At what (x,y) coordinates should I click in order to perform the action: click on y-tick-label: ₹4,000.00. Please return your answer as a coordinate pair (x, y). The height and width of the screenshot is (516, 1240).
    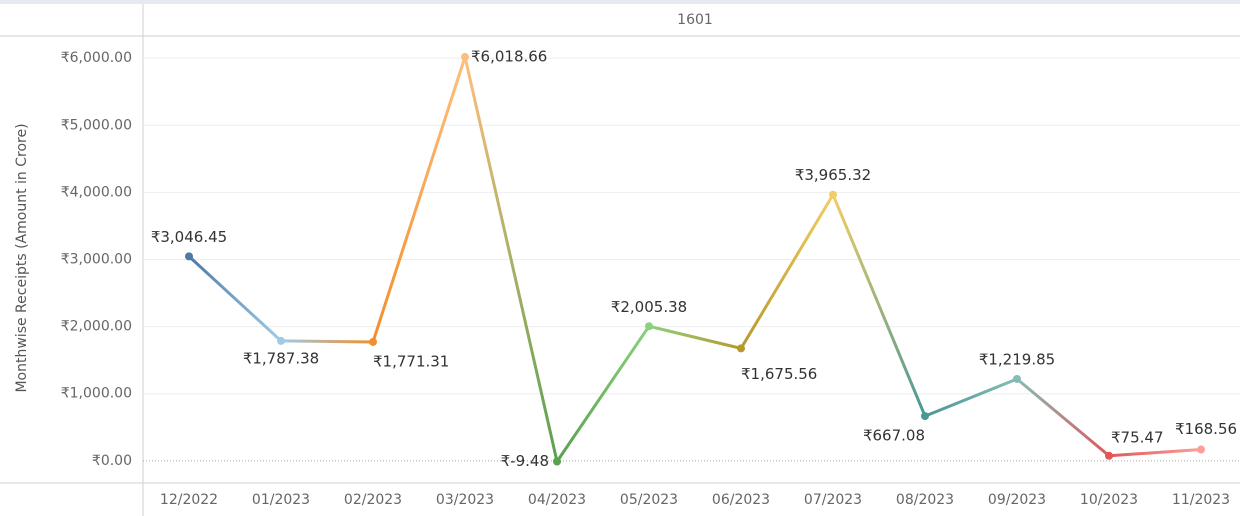
    Looking at the image, I should click on (96, 192).